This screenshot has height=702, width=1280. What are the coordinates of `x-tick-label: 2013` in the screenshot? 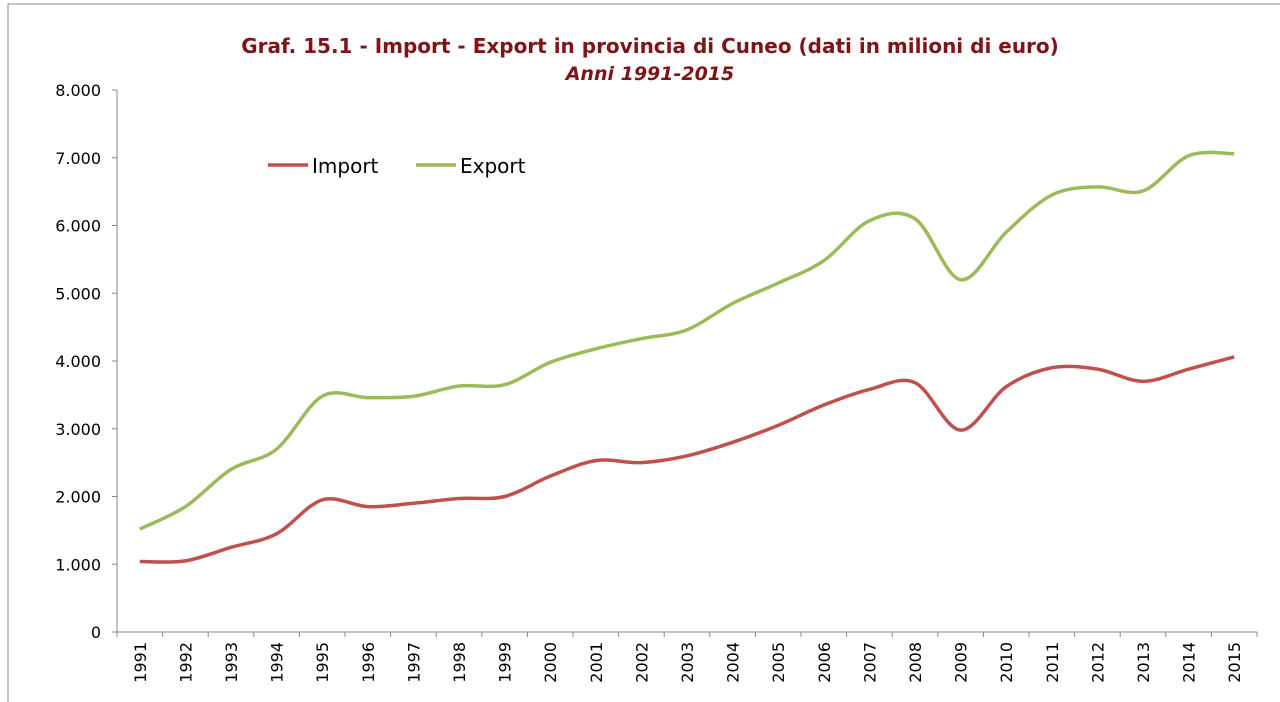 It's located at (1143, 662).